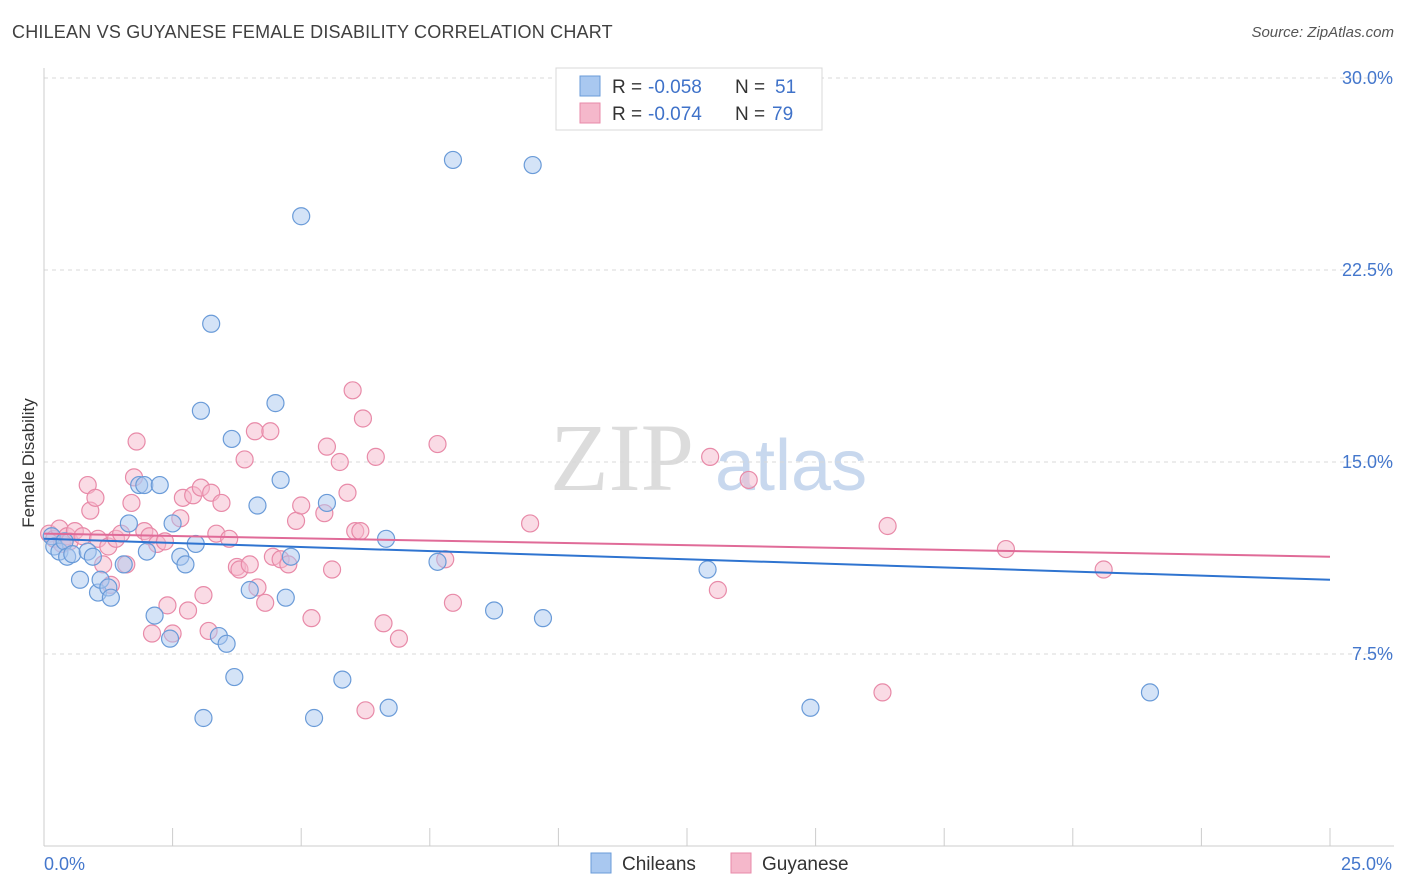 This screenshot has width=1406, height=892. Describe the element at coordinates (627, 114) in the screenshot. I see `guyanese-r-label: R =` at that location.